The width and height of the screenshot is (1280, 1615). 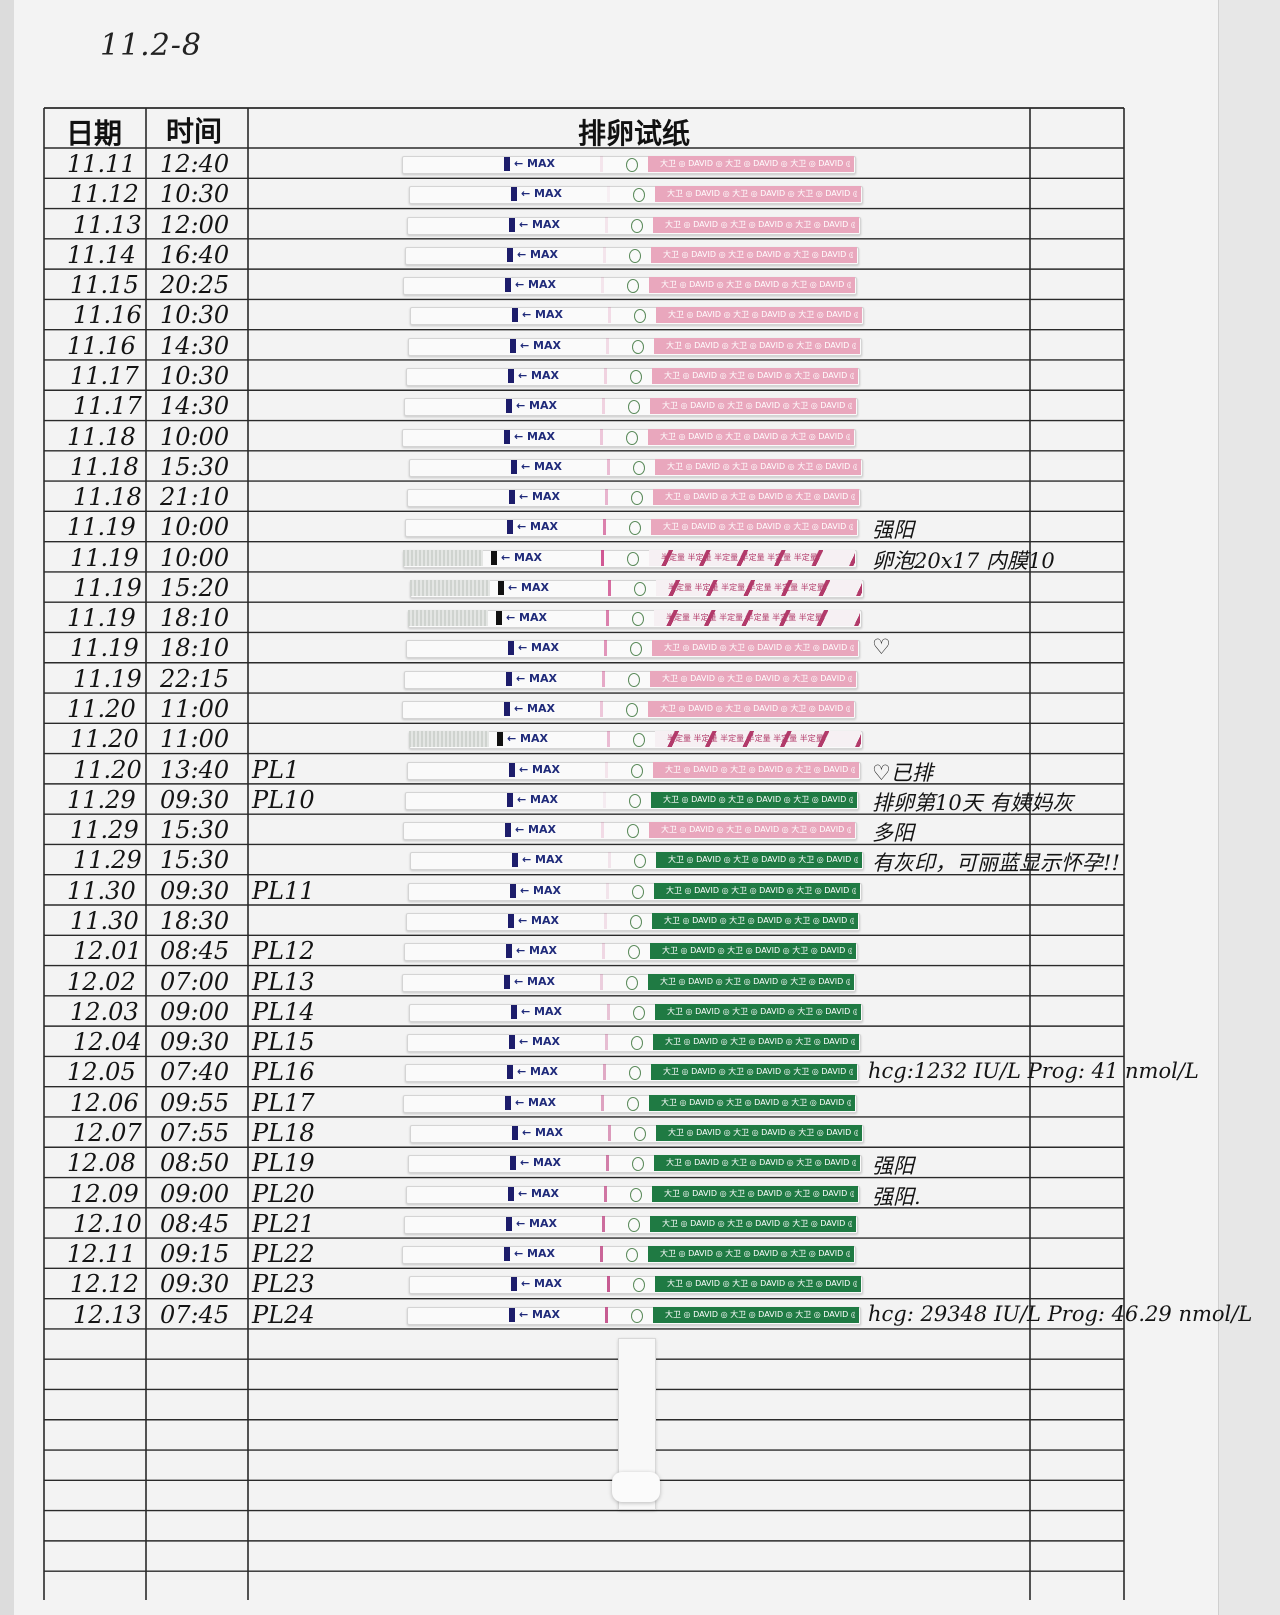 What do you see at coordinates (107, 678) in the screenshot?
I see `row-date: 11.19` at bounding box center [107, 678].